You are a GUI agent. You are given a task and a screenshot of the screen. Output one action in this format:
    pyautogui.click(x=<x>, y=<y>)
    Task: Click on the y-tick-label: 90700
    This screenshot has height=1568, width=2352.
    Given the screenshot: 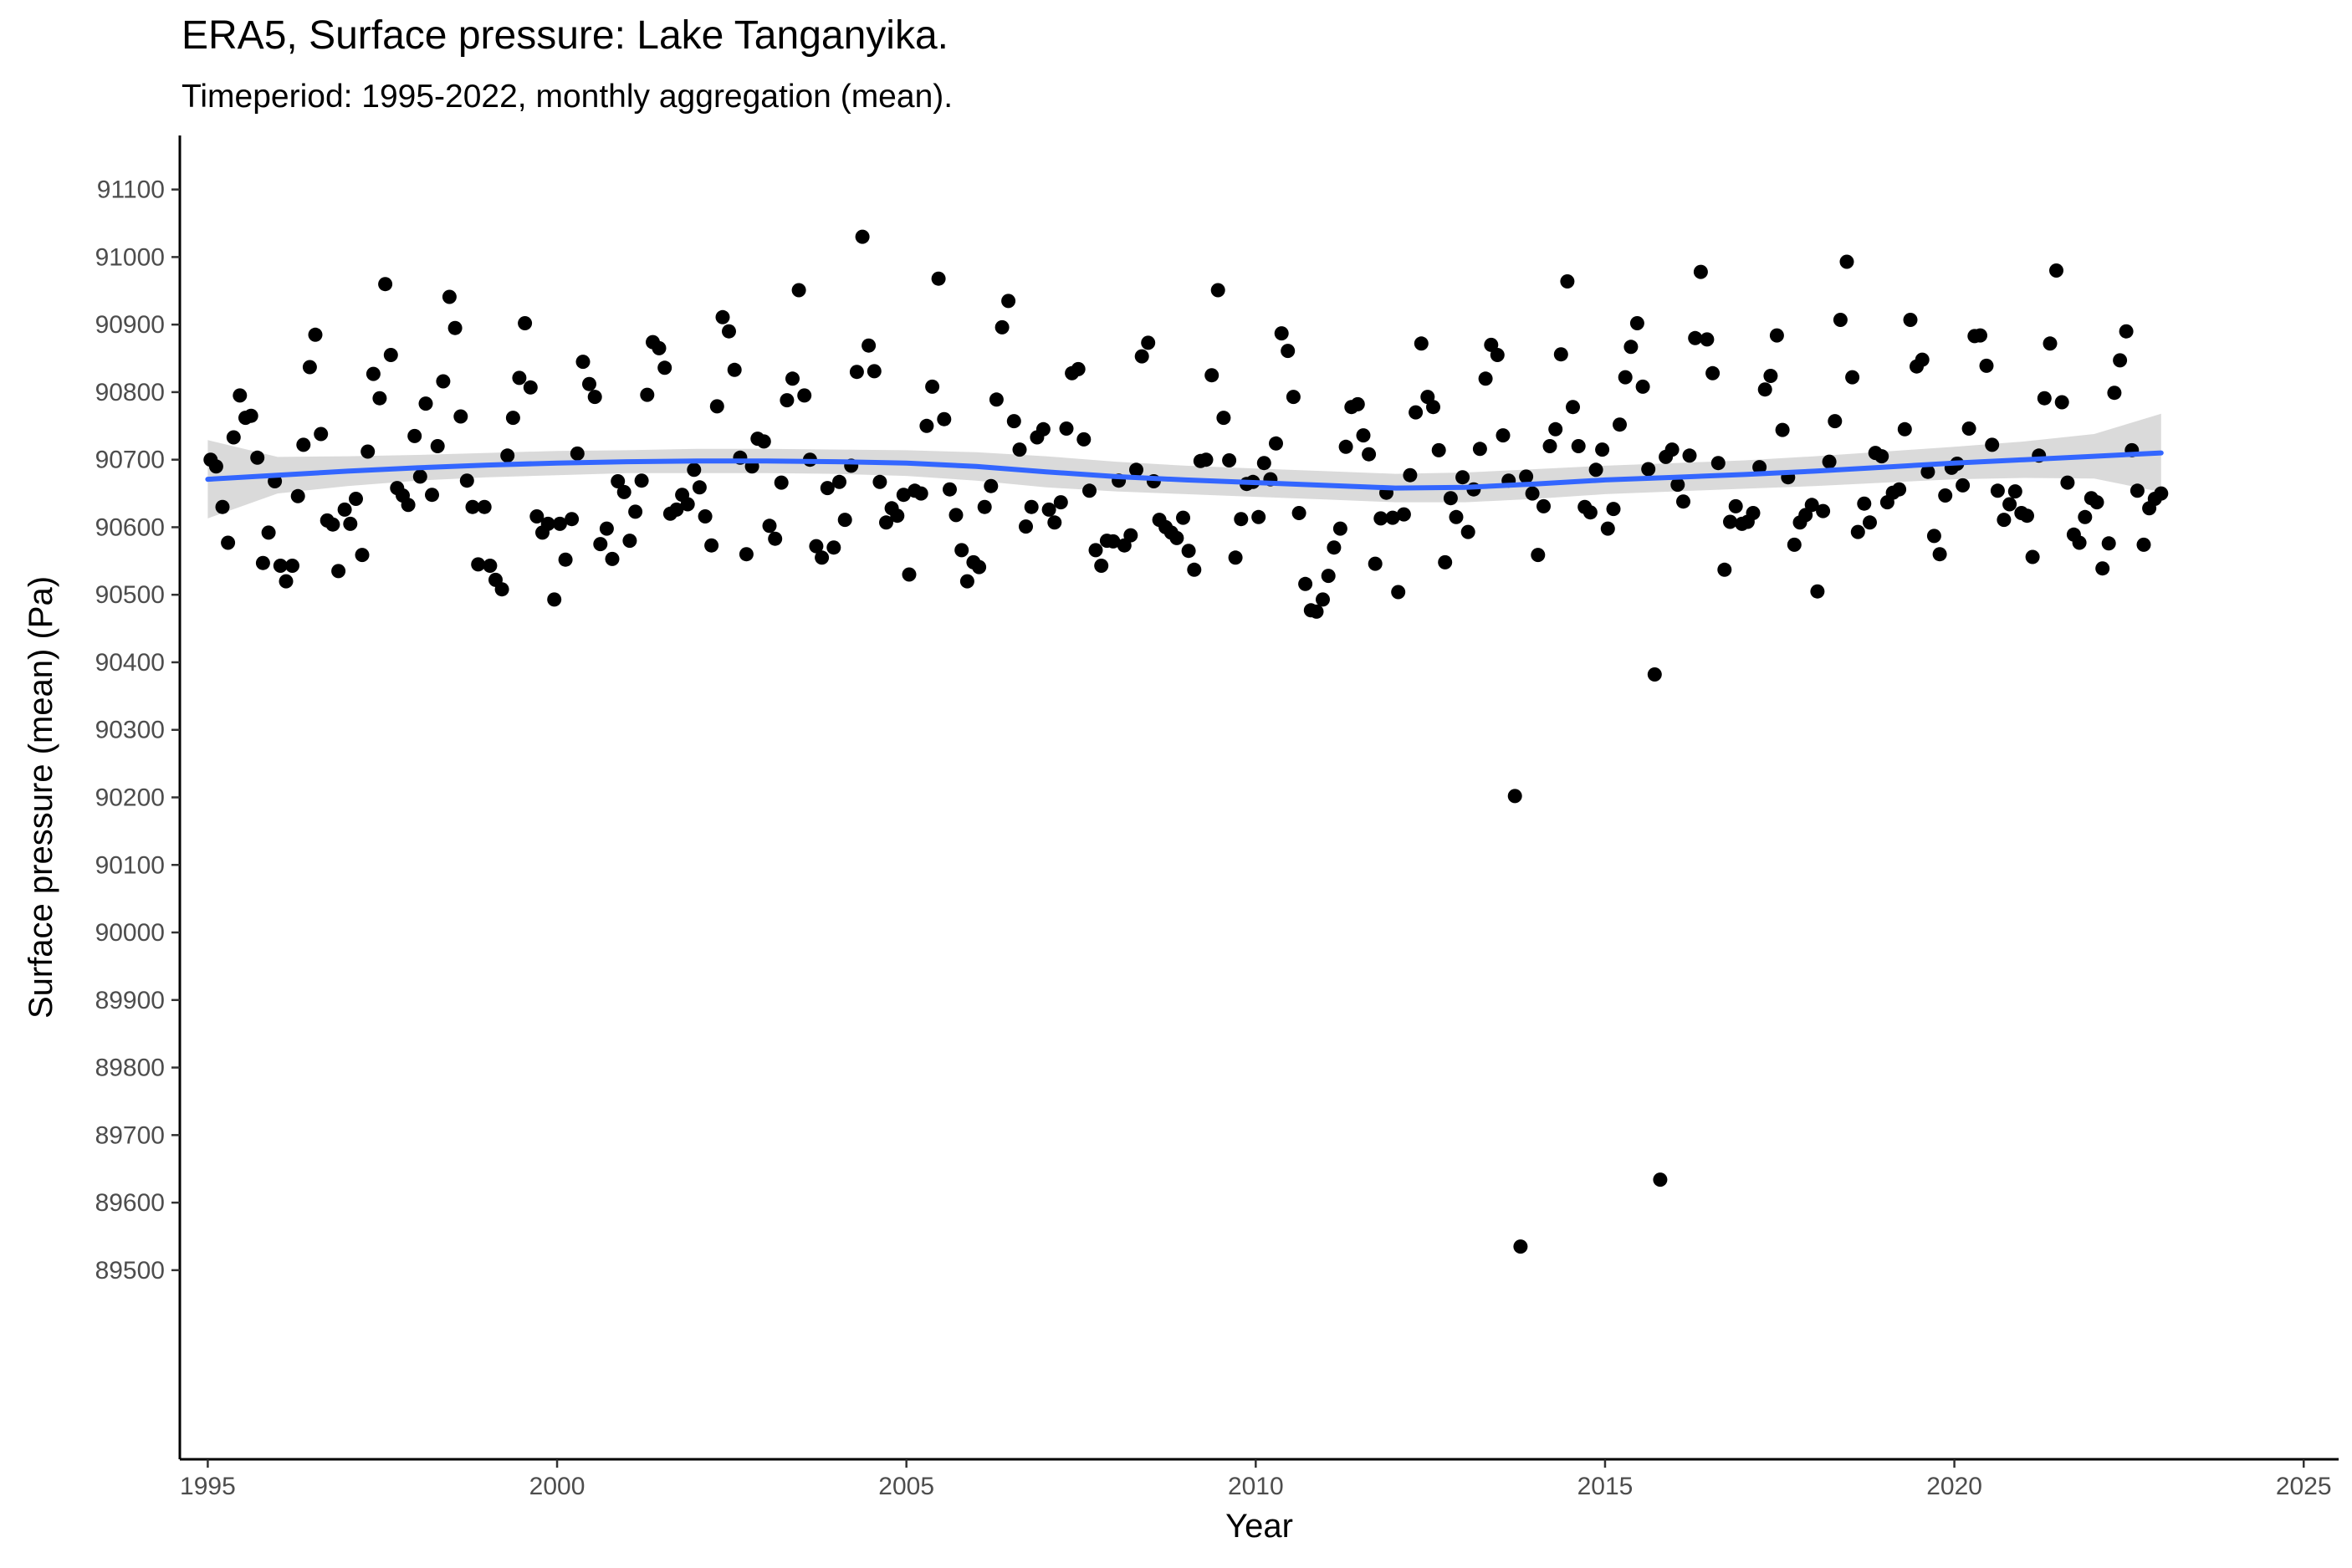 What is the action you would take?
    pyautogui.click(x=130, y=460)
    